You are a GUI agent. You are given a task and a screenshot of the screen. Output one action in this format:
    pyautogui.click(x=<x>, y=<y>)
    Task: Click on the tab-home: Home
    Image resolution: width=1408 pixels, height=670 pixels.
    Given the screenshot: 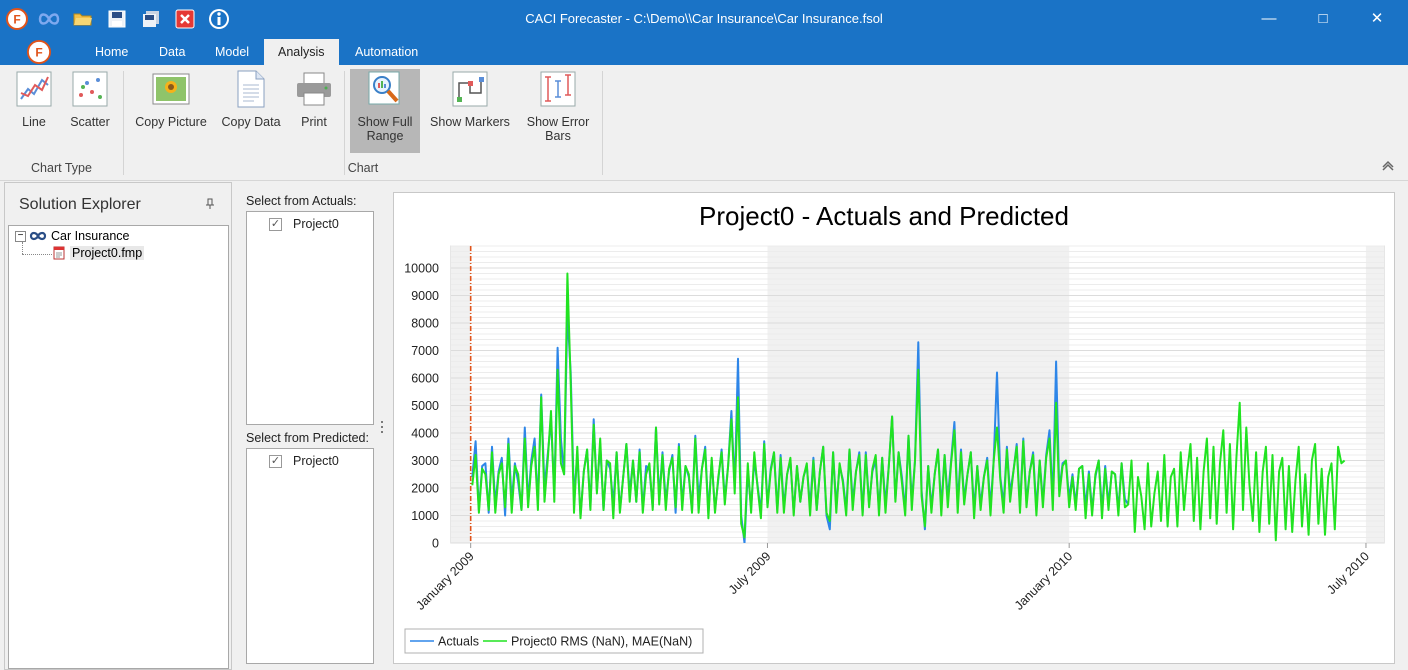 What is the action you would take?
    pyautogui.click(x=112, y=52)
    